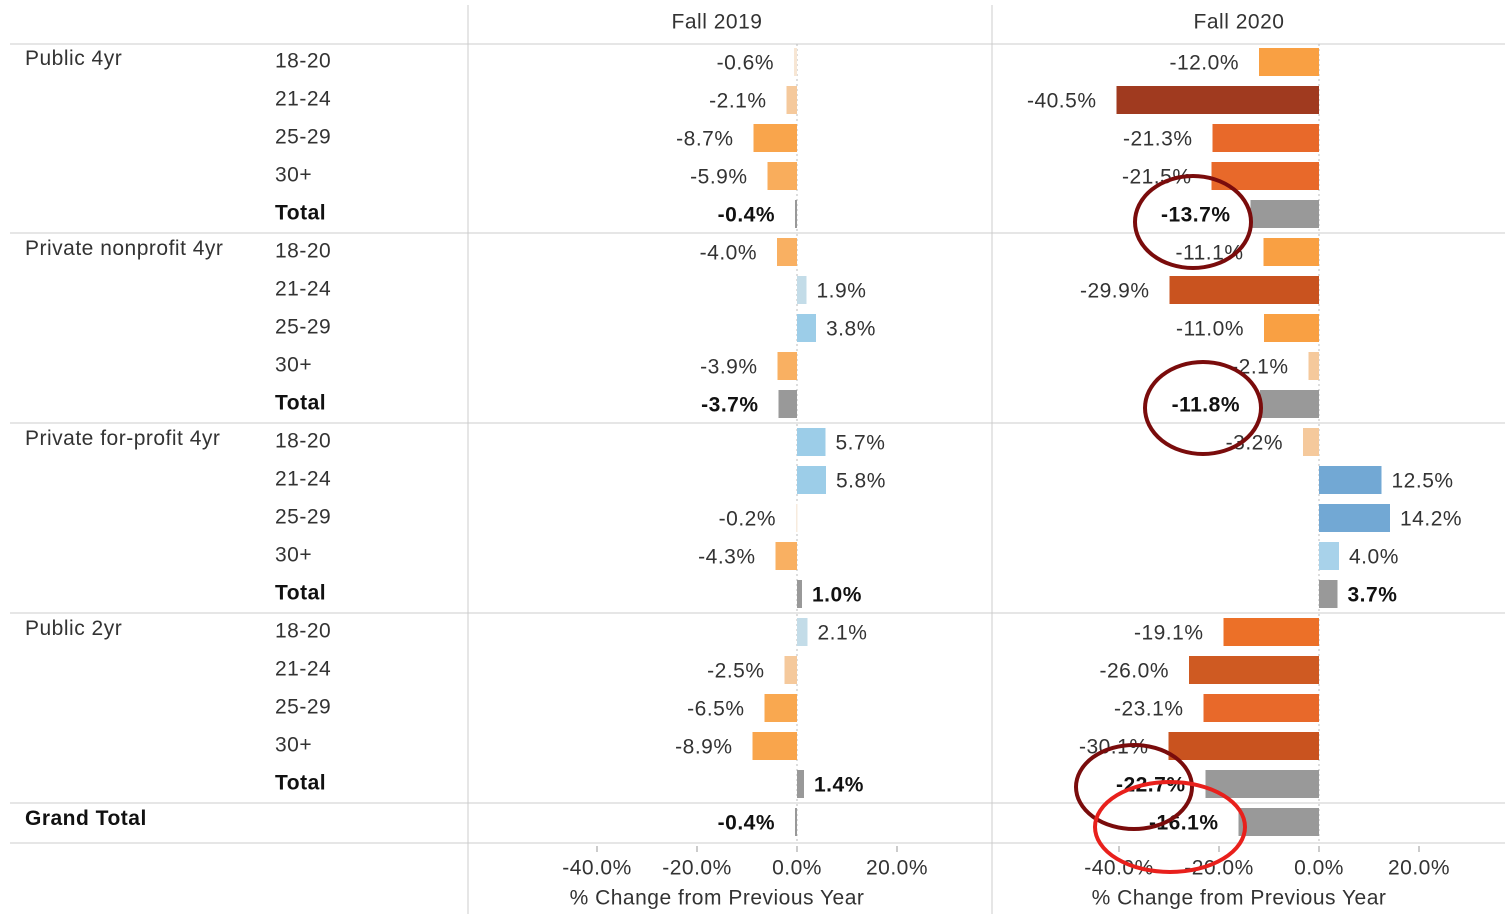  What do you see at coordinates (861, 481) in the screenshot?
I see `value-label: 5.8%` at bounding box center [861, 481].